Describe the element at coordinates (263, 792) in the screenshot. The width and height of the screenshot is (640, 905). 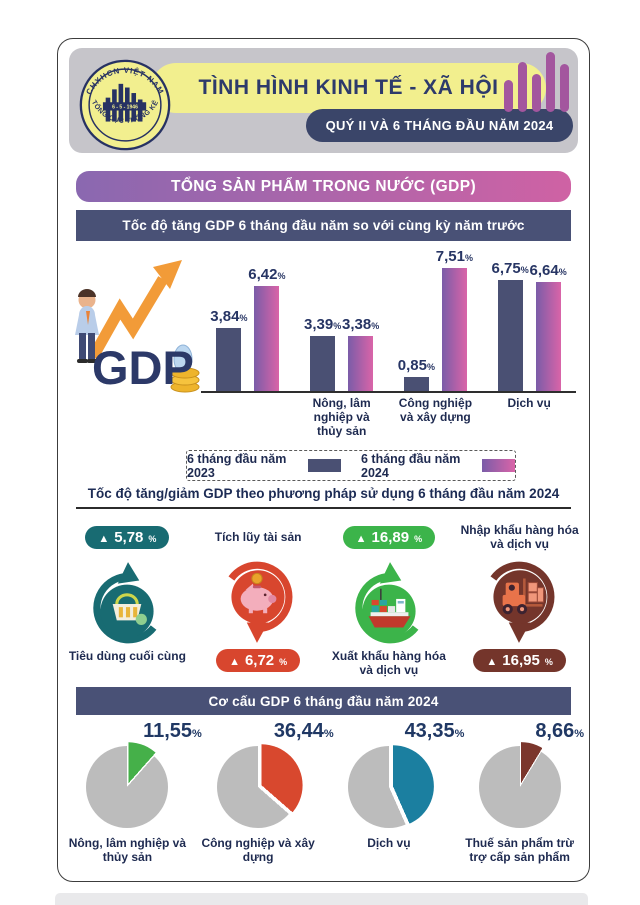
I see `pie-industry: 36,44% Công nghiệp và xây dựng` at that location.